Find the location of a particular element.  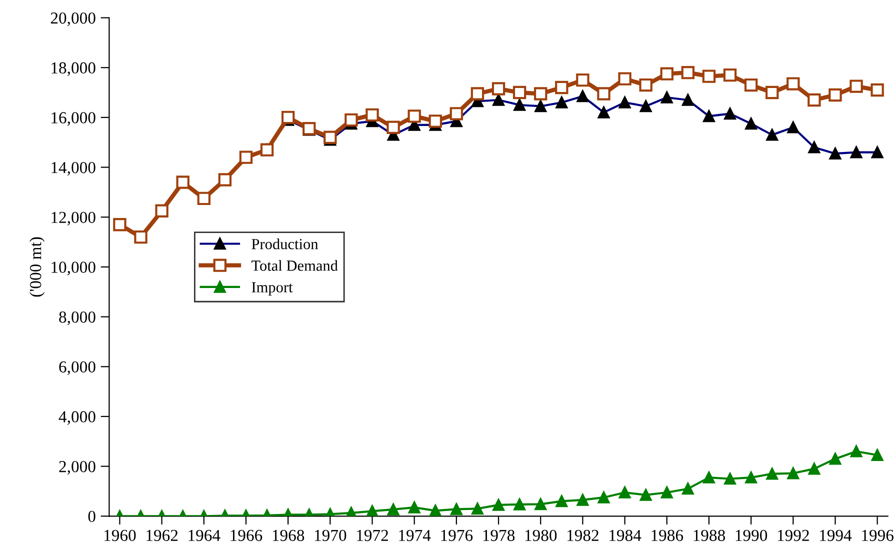

legend-label: Import is located at coordinates (272, 289).